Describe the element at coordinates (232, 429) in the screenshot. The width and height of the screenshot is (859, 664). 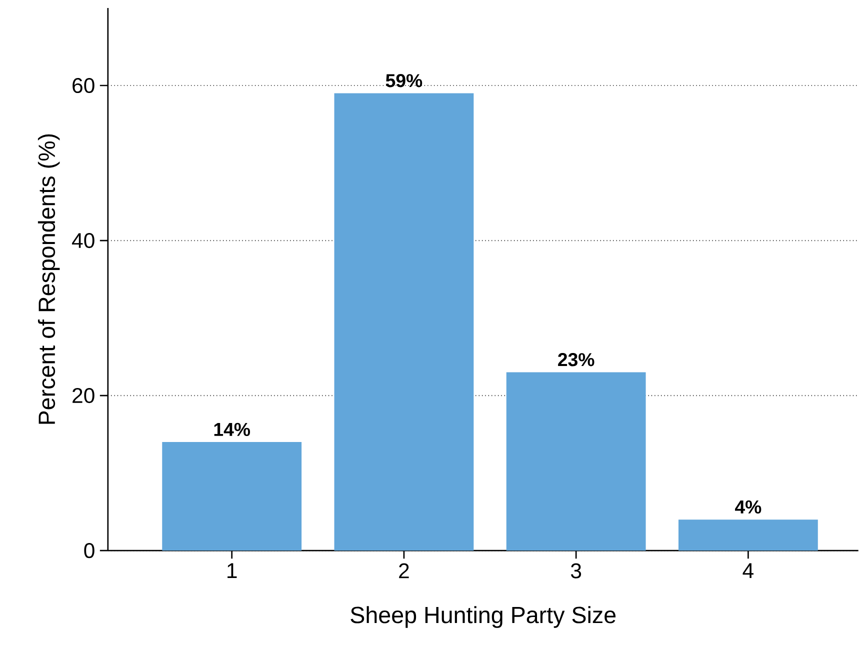
I see `data-label: 14%` at that location.